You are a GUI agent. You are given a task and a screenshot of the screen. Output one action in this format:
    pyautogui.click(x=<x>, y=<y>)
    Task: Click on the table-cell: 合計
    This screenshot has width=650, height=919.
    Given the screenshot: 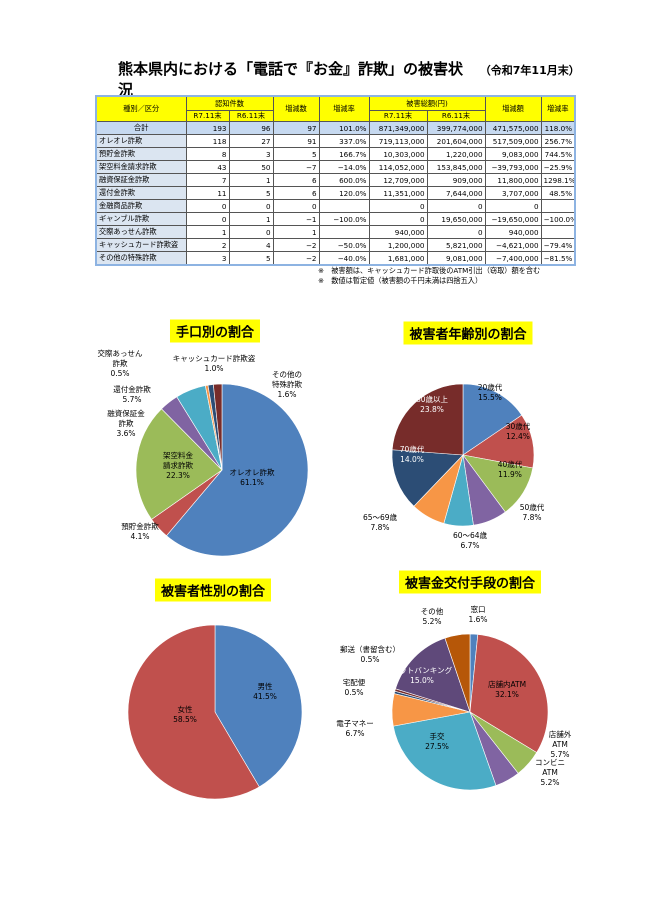 What is the action you would take?
    pyautogui.click(x=141, y=128)
    